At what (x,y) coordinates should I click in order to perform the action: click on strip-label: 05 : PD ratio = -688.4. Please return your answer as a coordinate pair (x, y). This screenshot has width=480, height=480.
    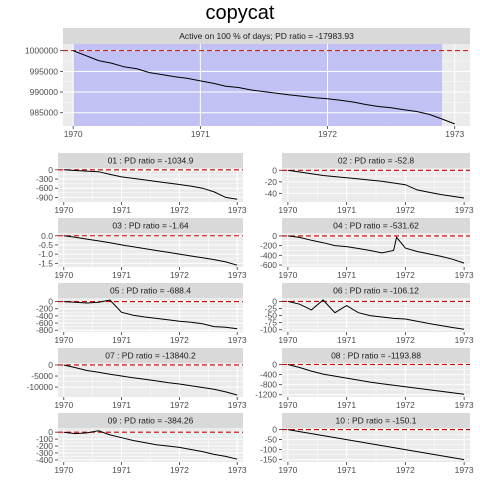
    Looking at the image, I should click on (150, 291).